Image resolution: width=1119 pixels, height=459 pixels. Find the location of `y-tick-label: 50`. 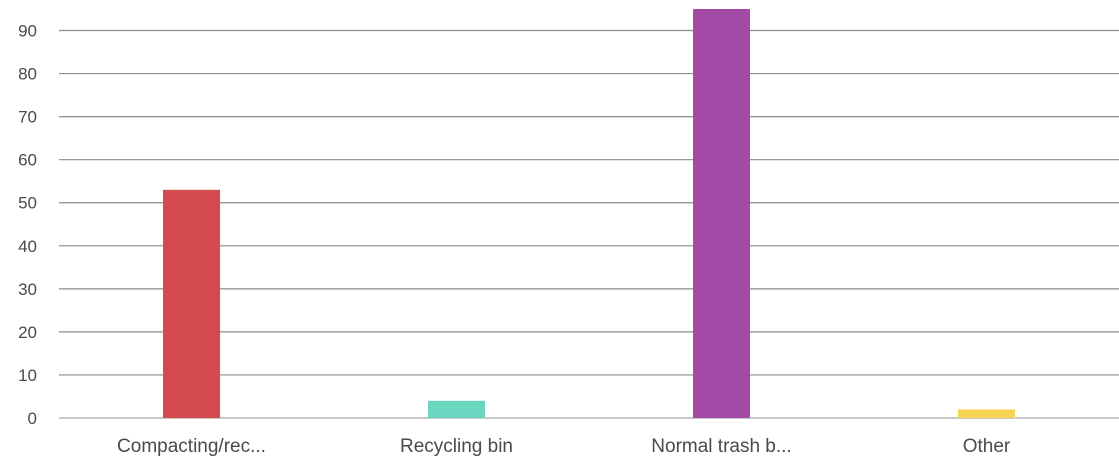

y-tick-label: 50 is located at coordinates (27, 203).